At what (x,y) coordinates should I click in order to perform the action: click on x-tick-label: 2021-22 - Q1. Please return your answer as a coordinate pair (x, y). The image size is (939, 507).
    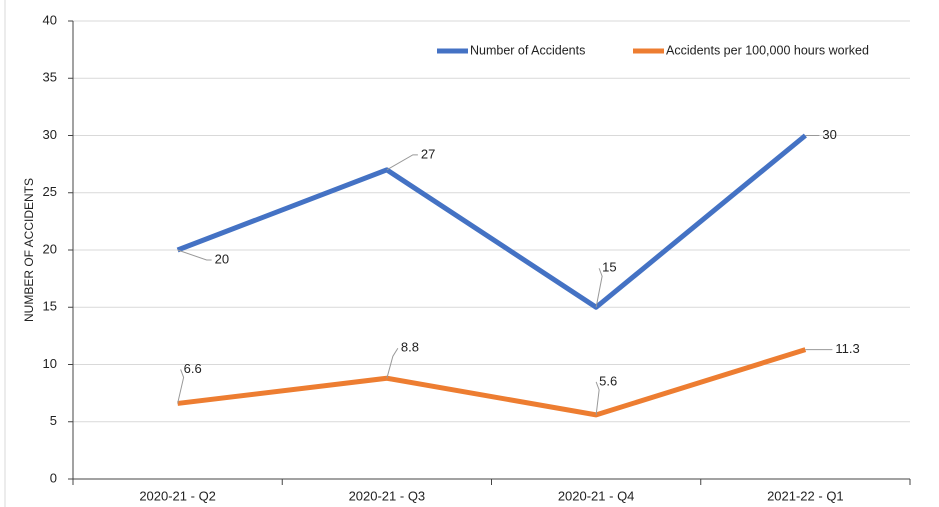
    Looking at the image, I should click on (805, 495).